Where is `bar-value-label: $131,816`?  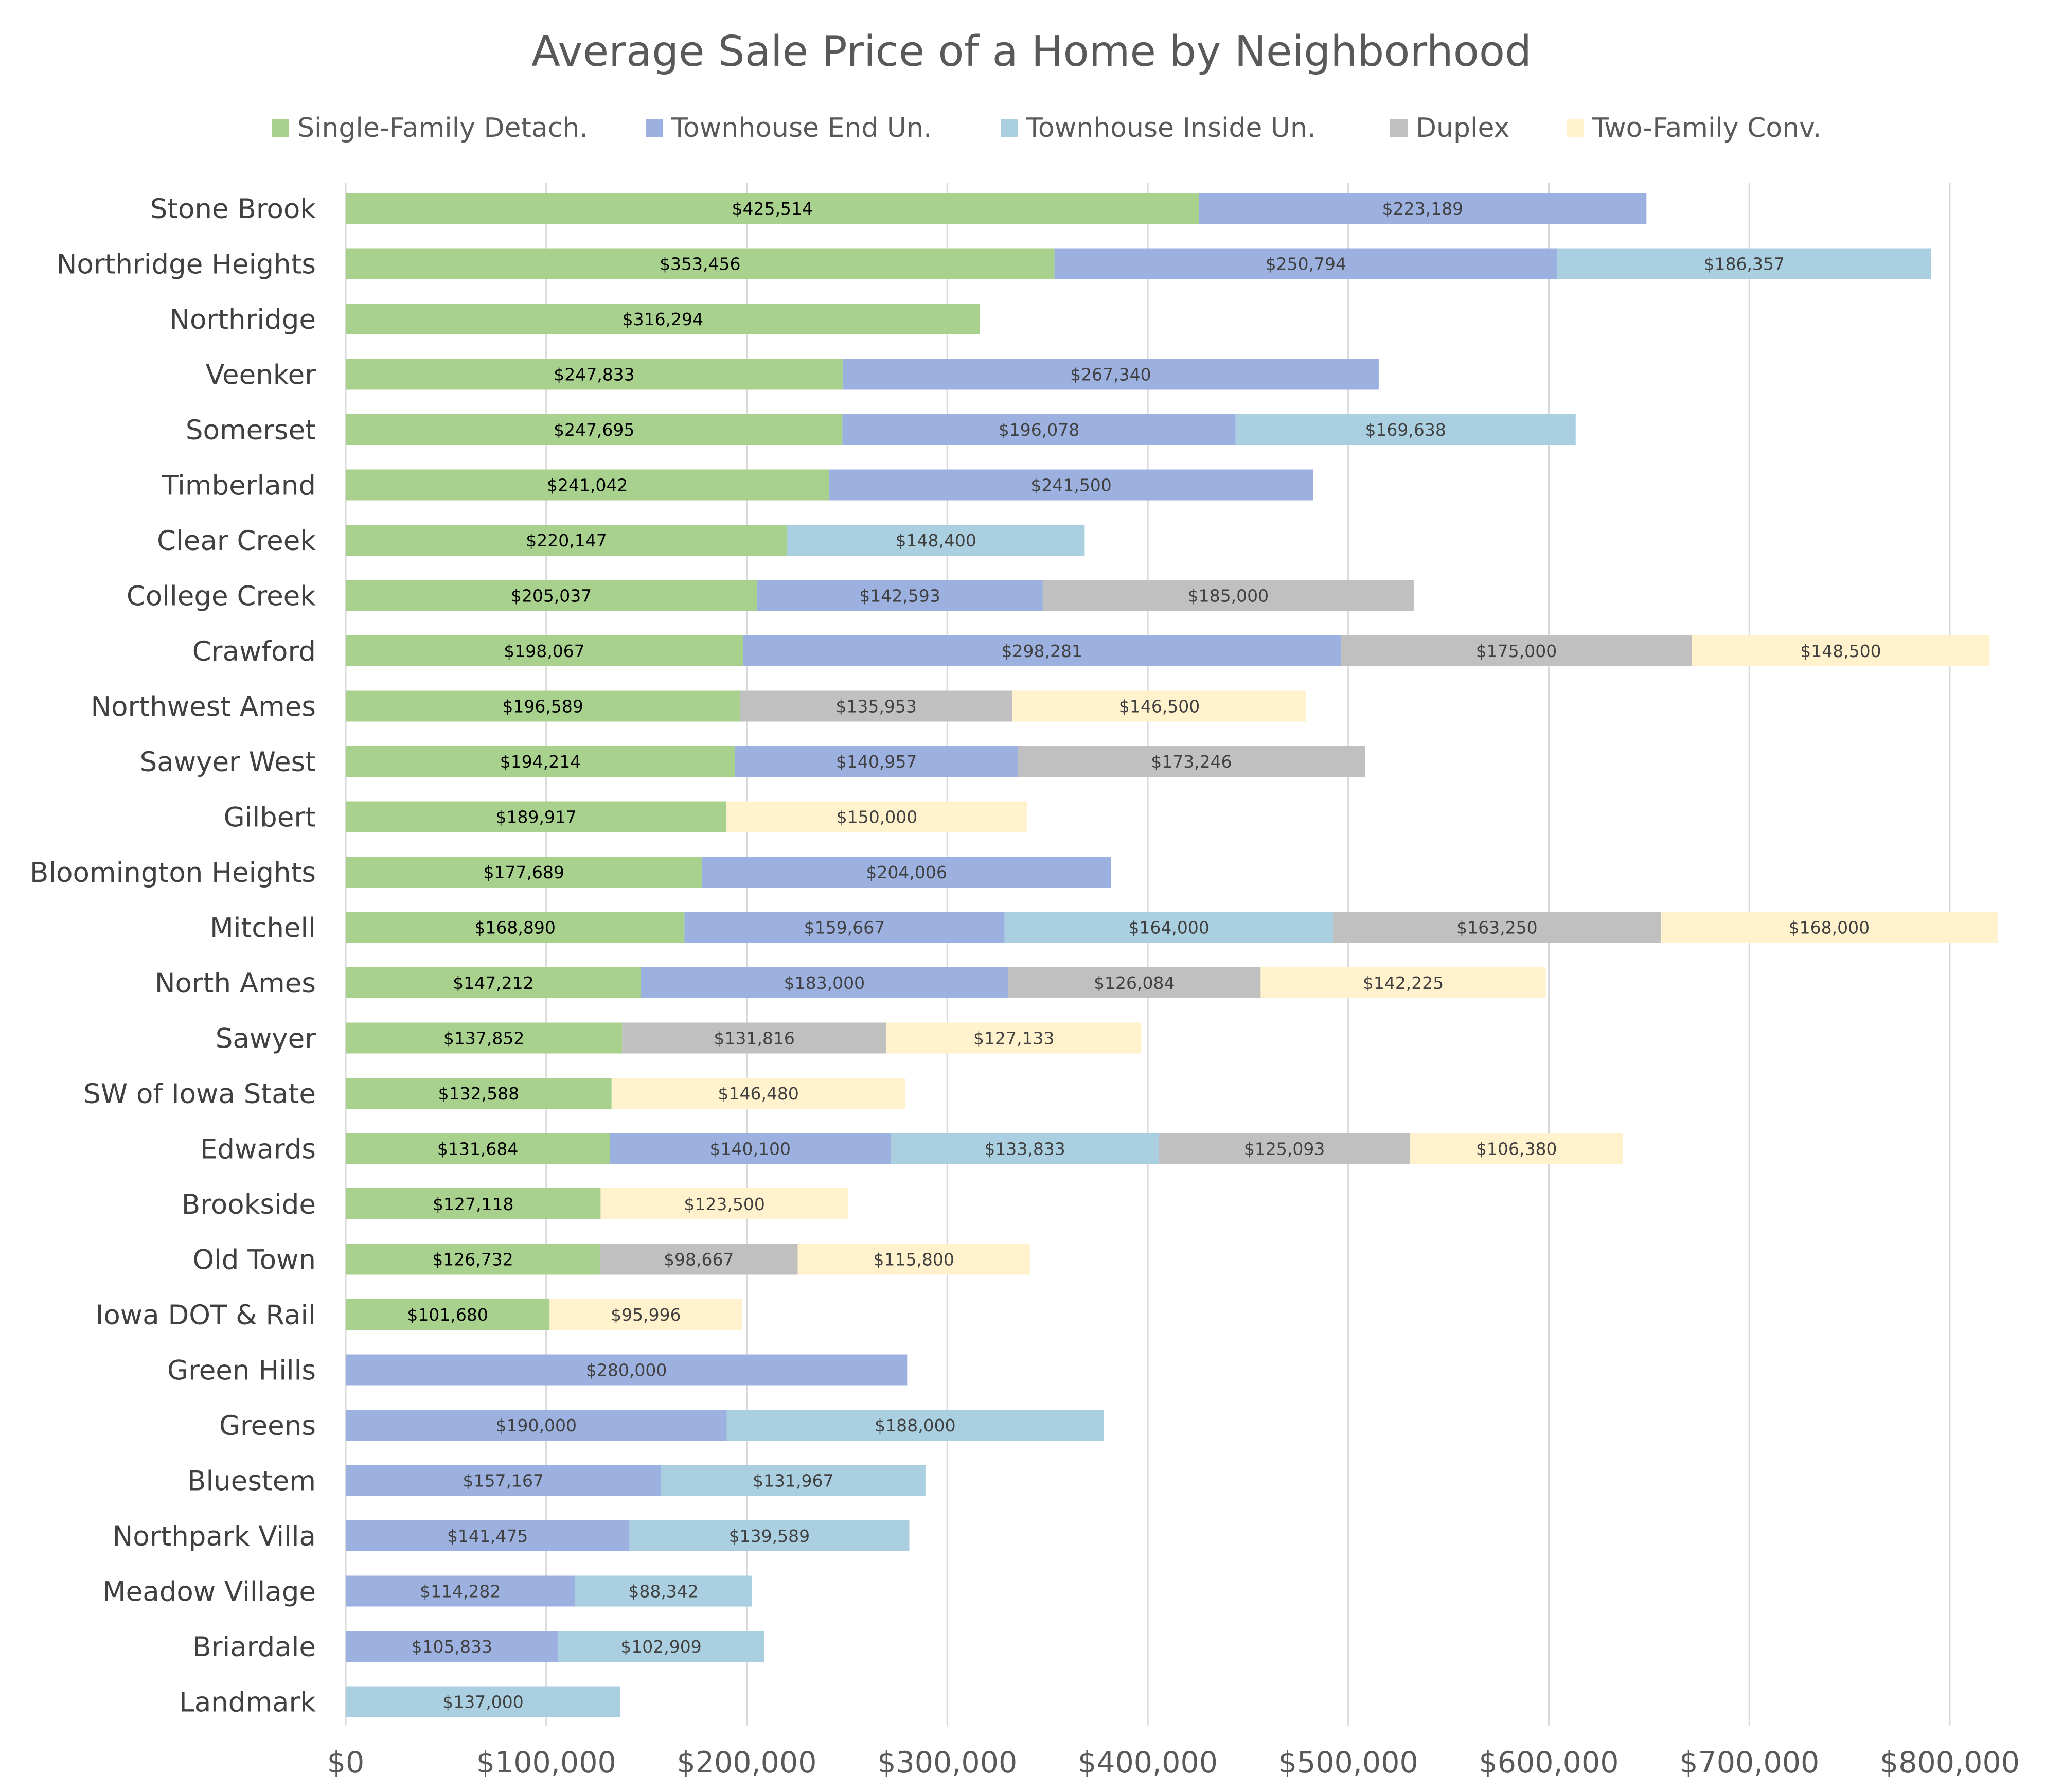 bar-value-label: $131,816 is located at coordinates (754, 1038).